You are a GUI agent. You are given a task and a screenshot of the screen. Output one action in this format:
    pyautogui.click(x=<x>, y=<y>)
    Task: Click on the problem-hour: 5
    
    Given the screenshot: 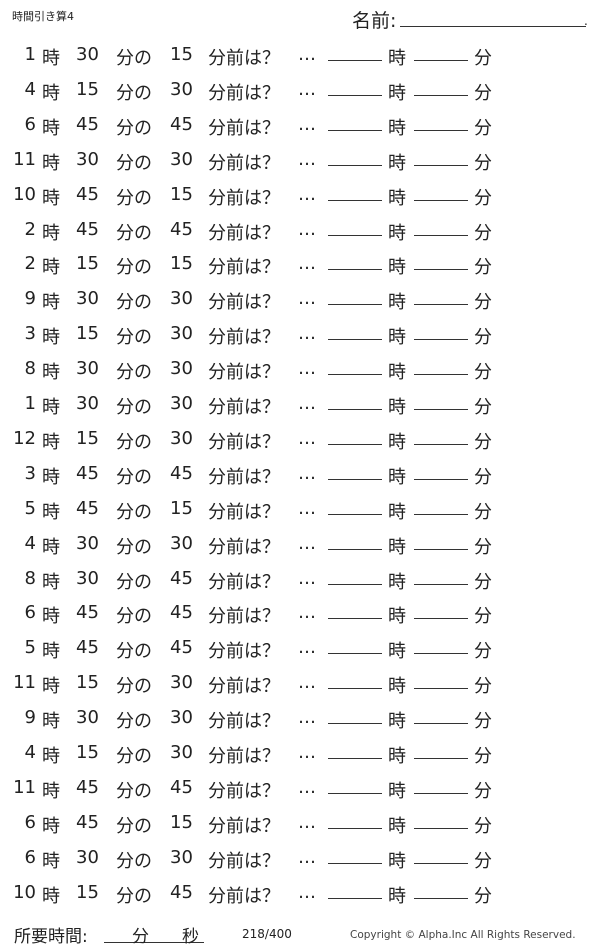 What is the action you would take?
    pyautogui.click(x=30, y=648)
    